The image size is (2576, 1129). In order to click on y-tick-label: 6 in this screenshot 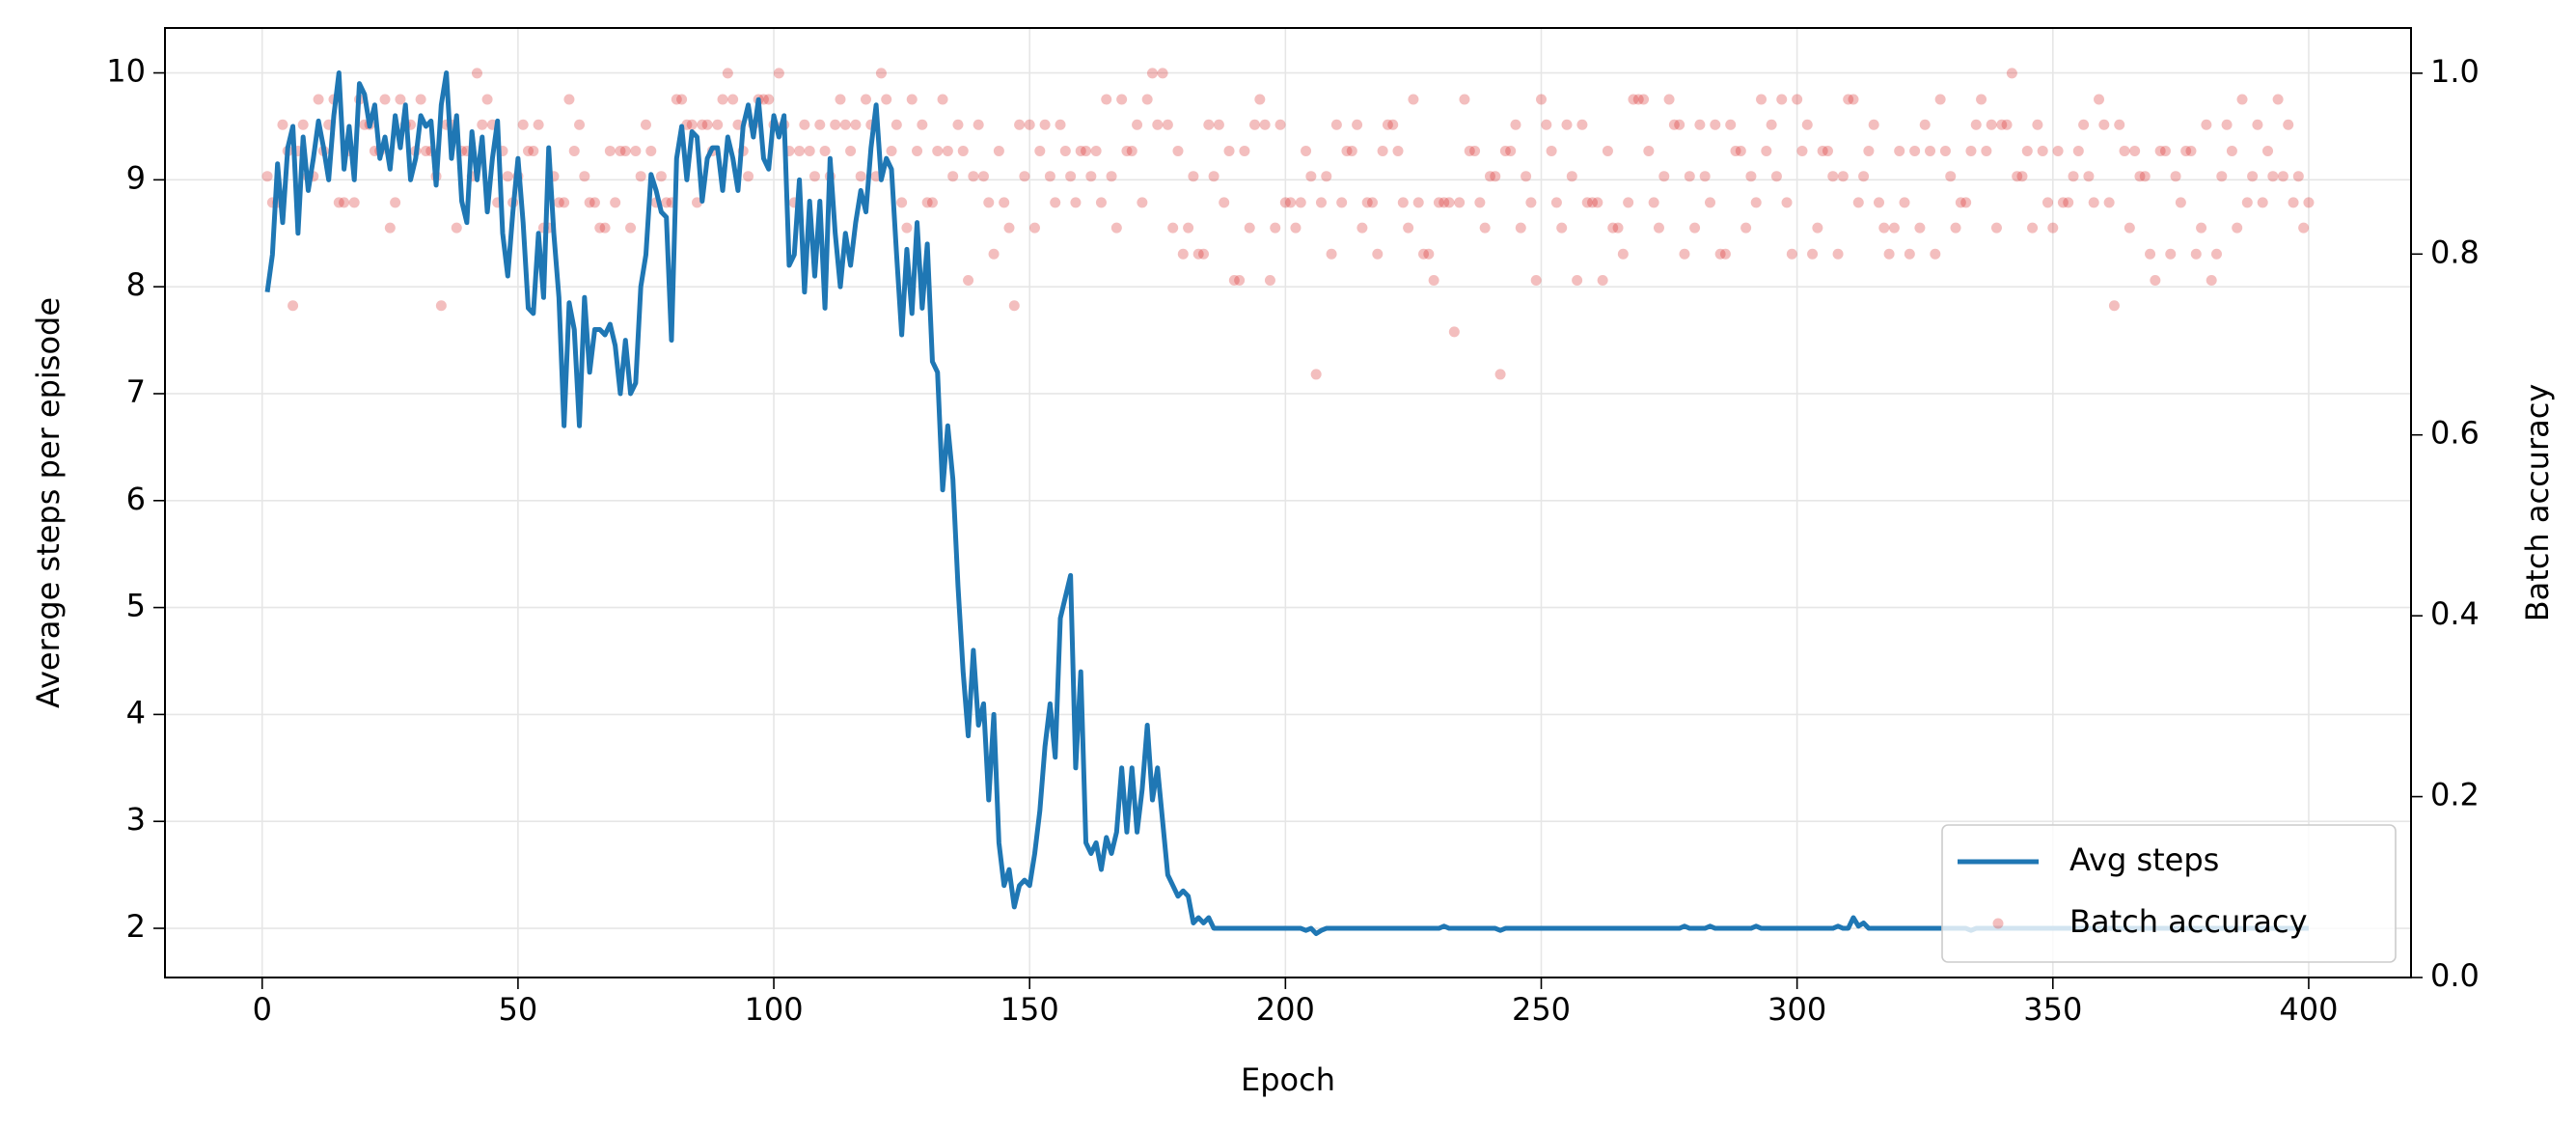, I will do `click(136, 499)`.